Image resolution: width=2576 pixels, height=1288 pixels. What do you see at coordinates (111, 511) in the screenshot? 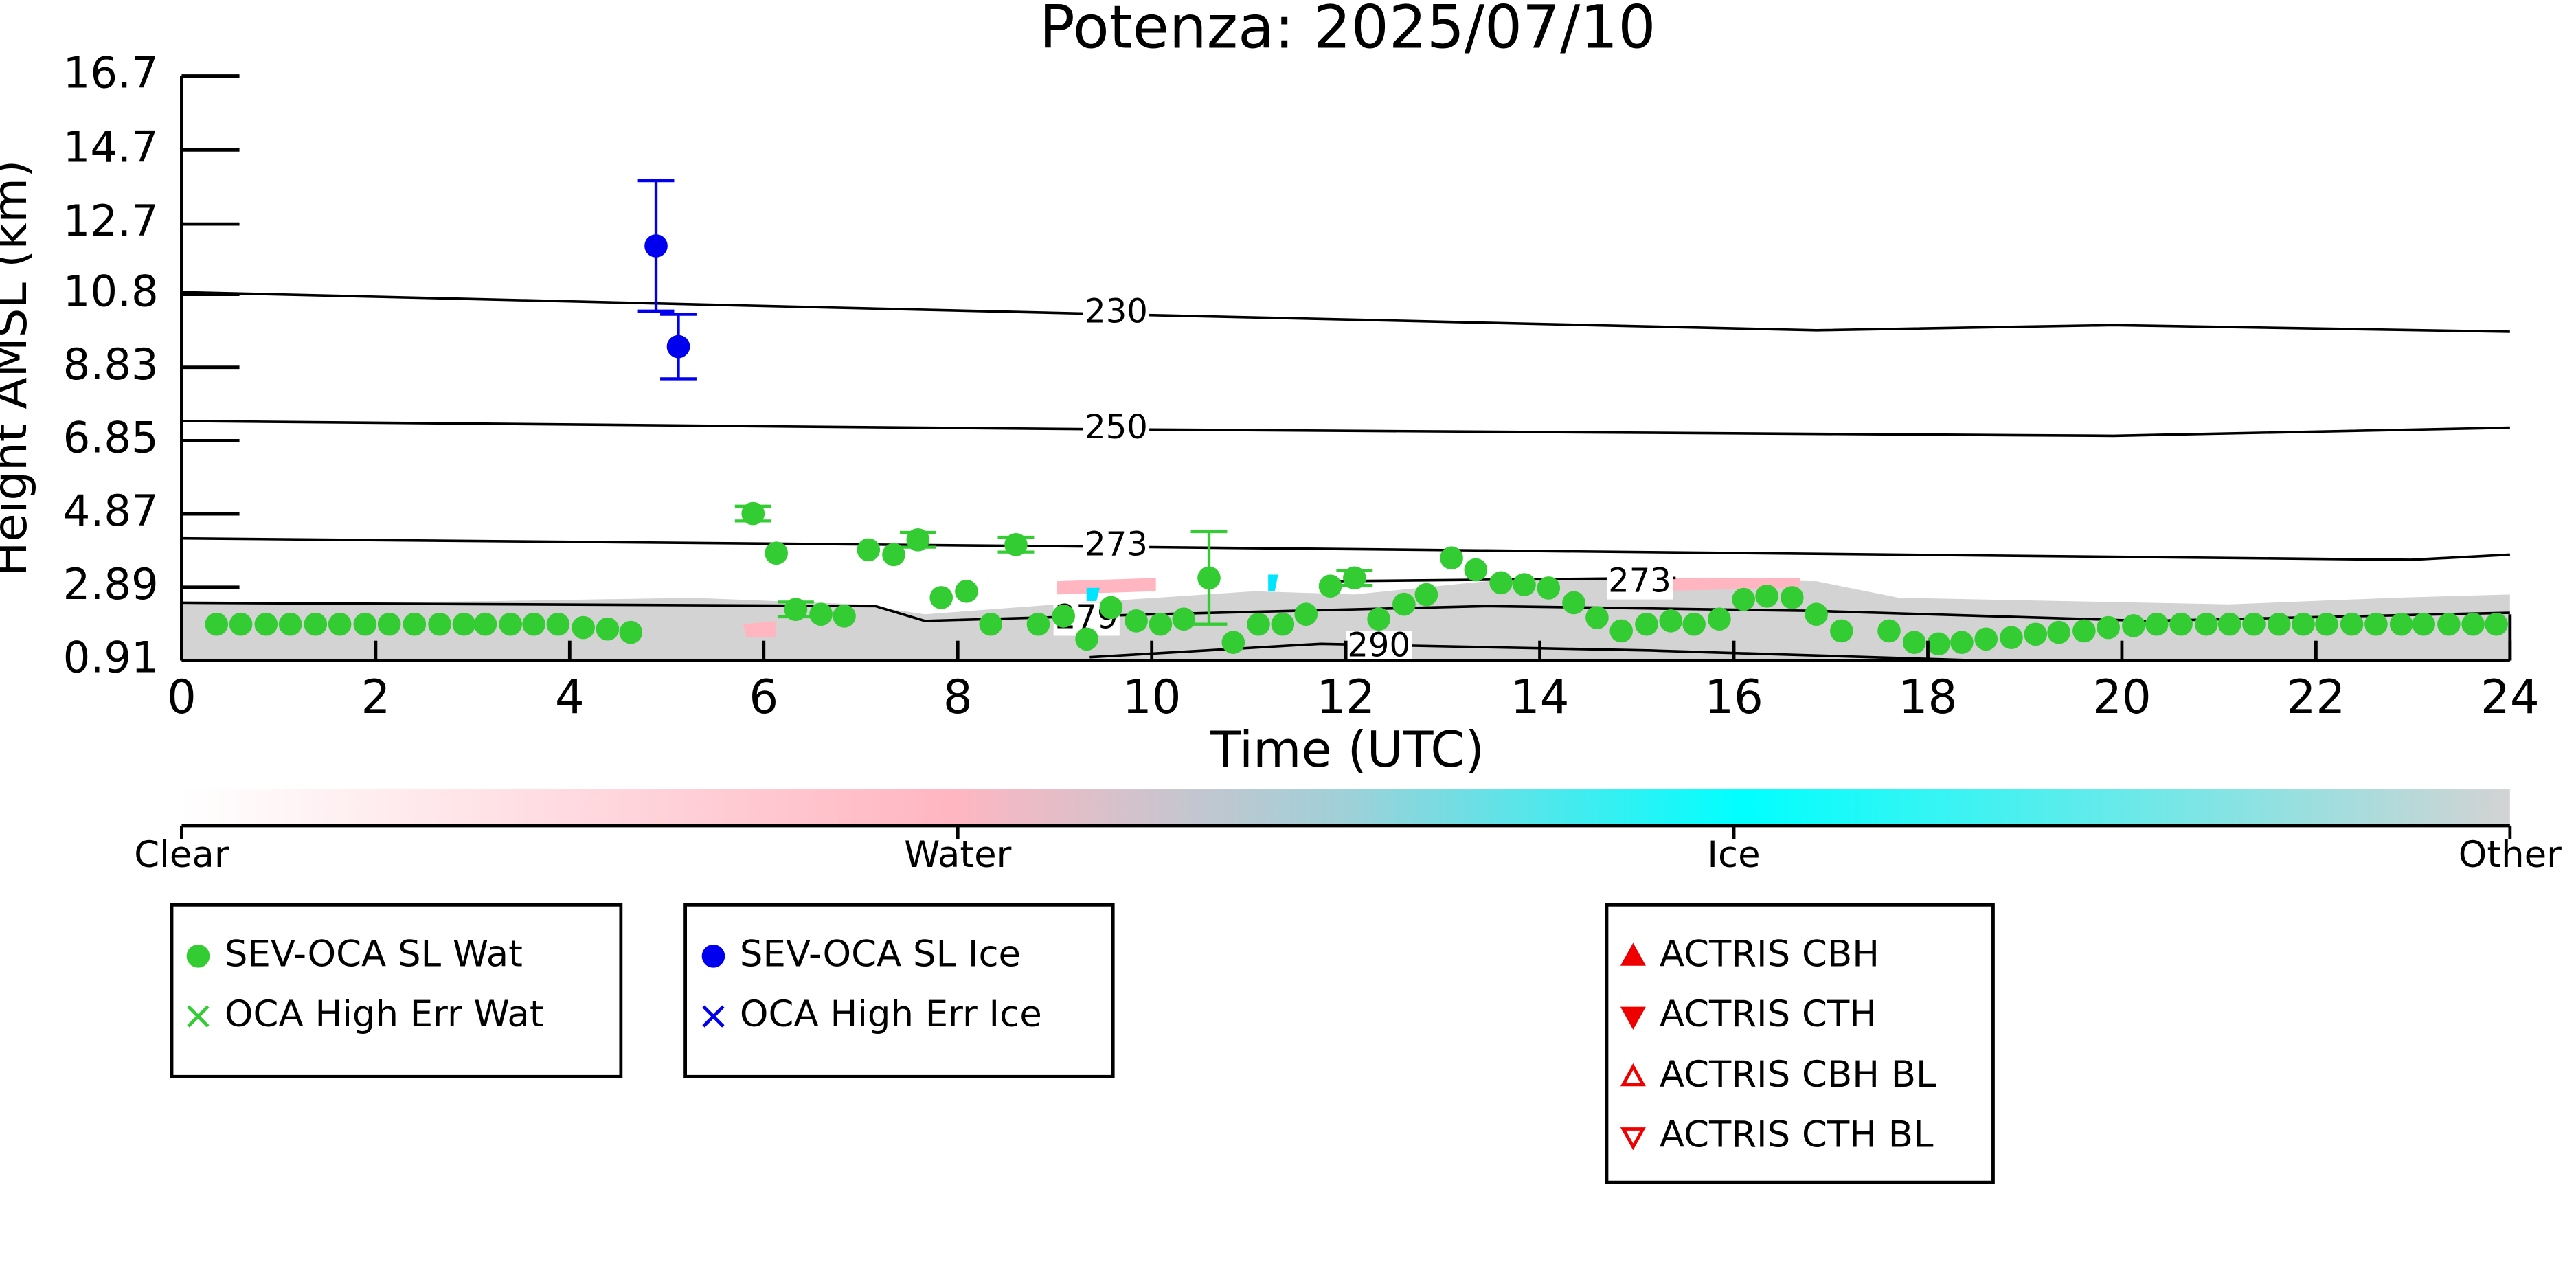
I see `y-tick-label: 4.87` at bounding box center [111, 511].